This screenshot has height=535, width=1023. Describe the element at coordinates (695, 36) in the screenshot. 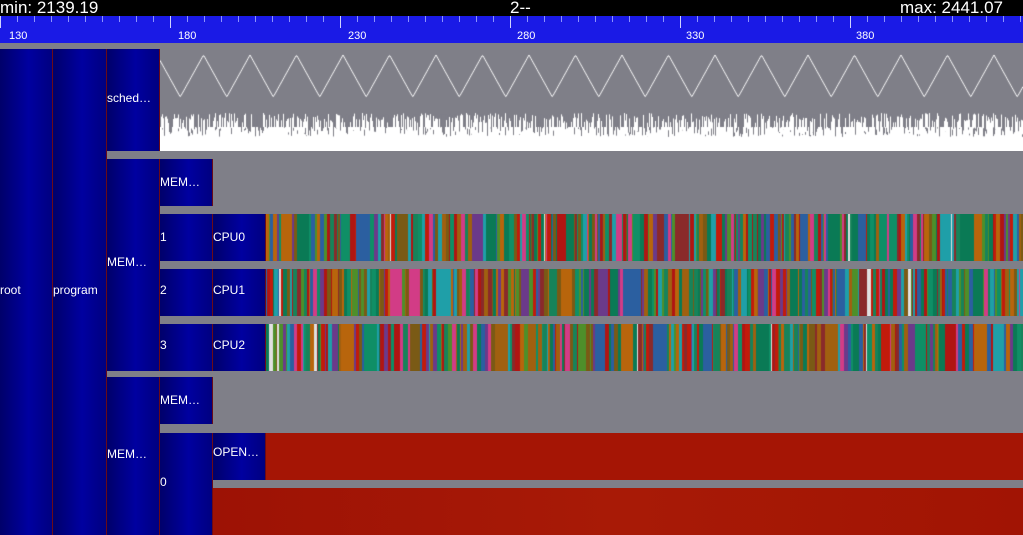

I see `ruler-tick-label: 330` at that location.